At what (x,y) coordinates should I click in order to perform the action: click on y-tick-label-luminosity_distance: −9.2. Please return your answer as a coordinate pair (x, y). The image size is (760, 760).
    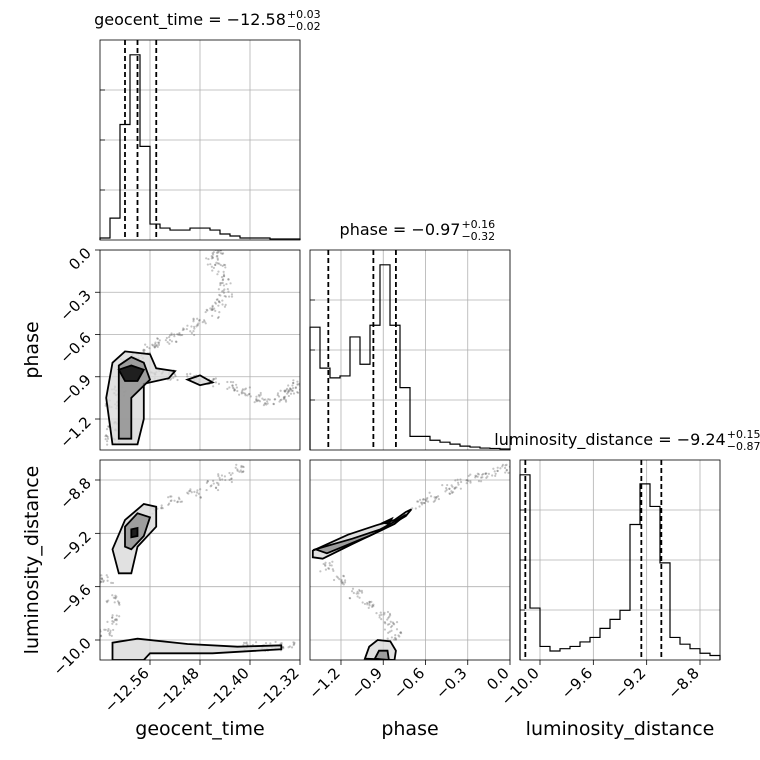
    Looking at the image, I should click on (75, 546).